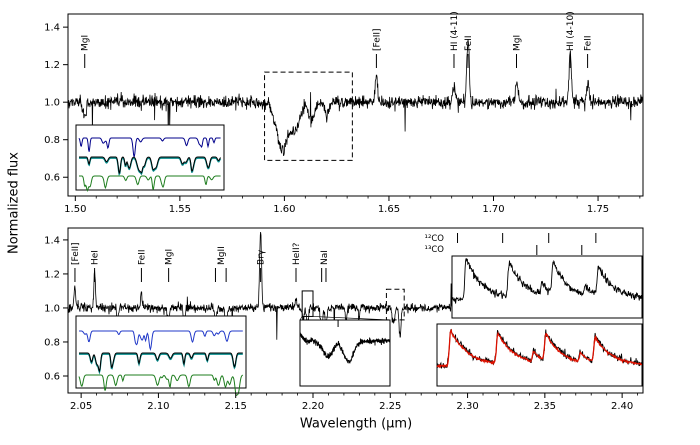  Describe the element at coordinates (389, 209) in the screenshot. I see `x-tick-label: 1.65` at that location.